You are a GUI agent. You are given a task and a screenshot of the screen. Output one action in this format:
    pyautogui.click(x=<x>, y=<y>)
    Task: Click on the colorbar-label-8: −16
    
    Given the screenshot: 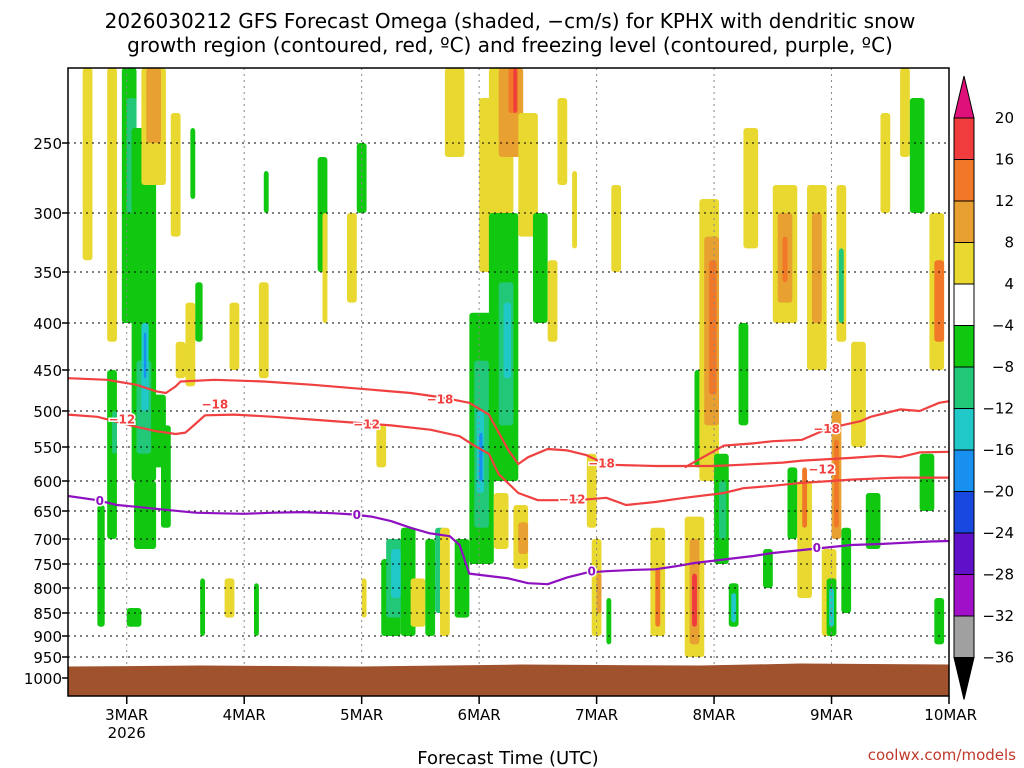 What is the action you would take?
    pyautogui.click(x=998, y=450)
    